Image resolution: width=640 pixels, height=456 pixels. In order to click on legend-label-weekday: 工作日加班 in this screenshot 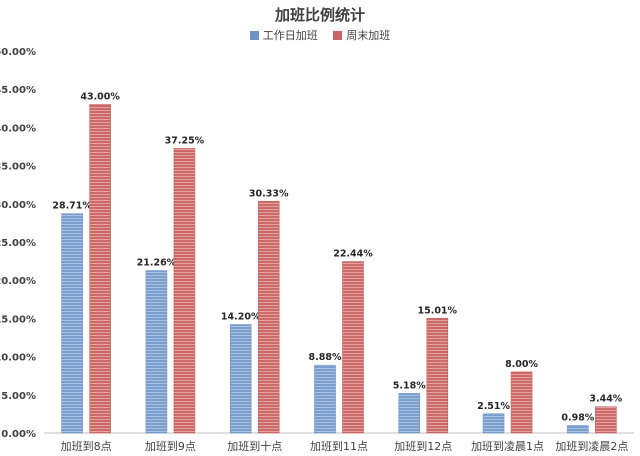, I will do `click(290, 35)`.